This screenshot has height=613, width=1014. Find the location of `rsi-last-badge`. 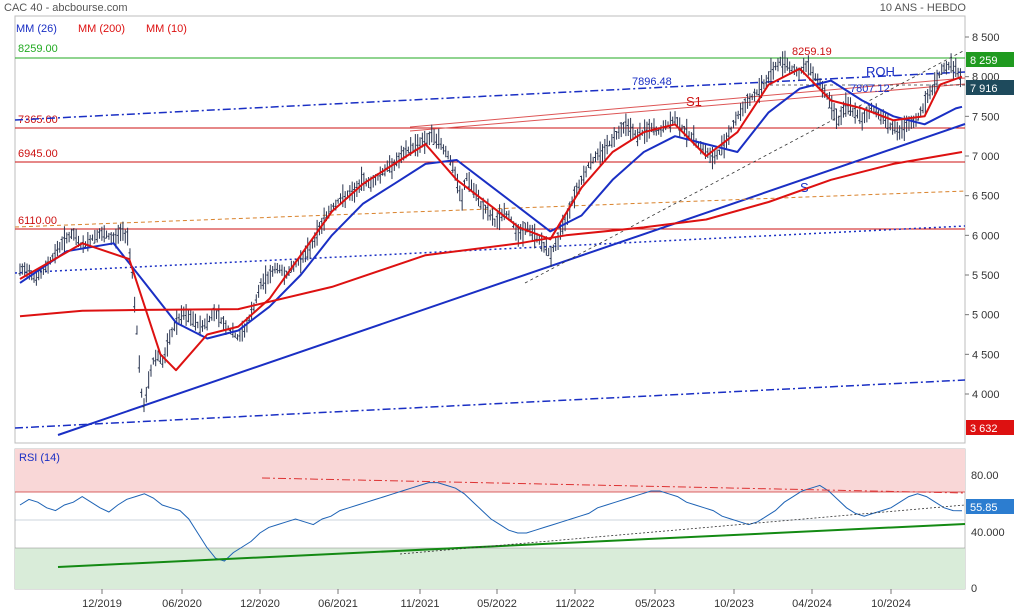

rsi-last-badge is located at coordinates (990, 506).